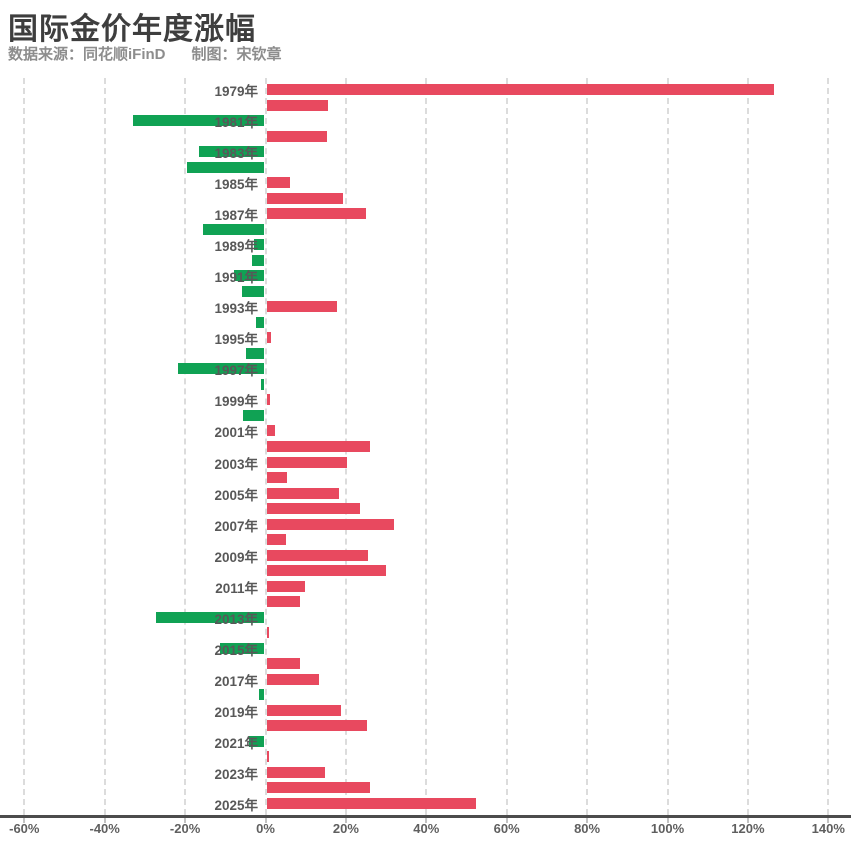 The image size is (851, 851). What do you see at coordinates (236, 91) in the screenshot?
I see `year-label-1979: 1979年` at bounding box center [236, 91].